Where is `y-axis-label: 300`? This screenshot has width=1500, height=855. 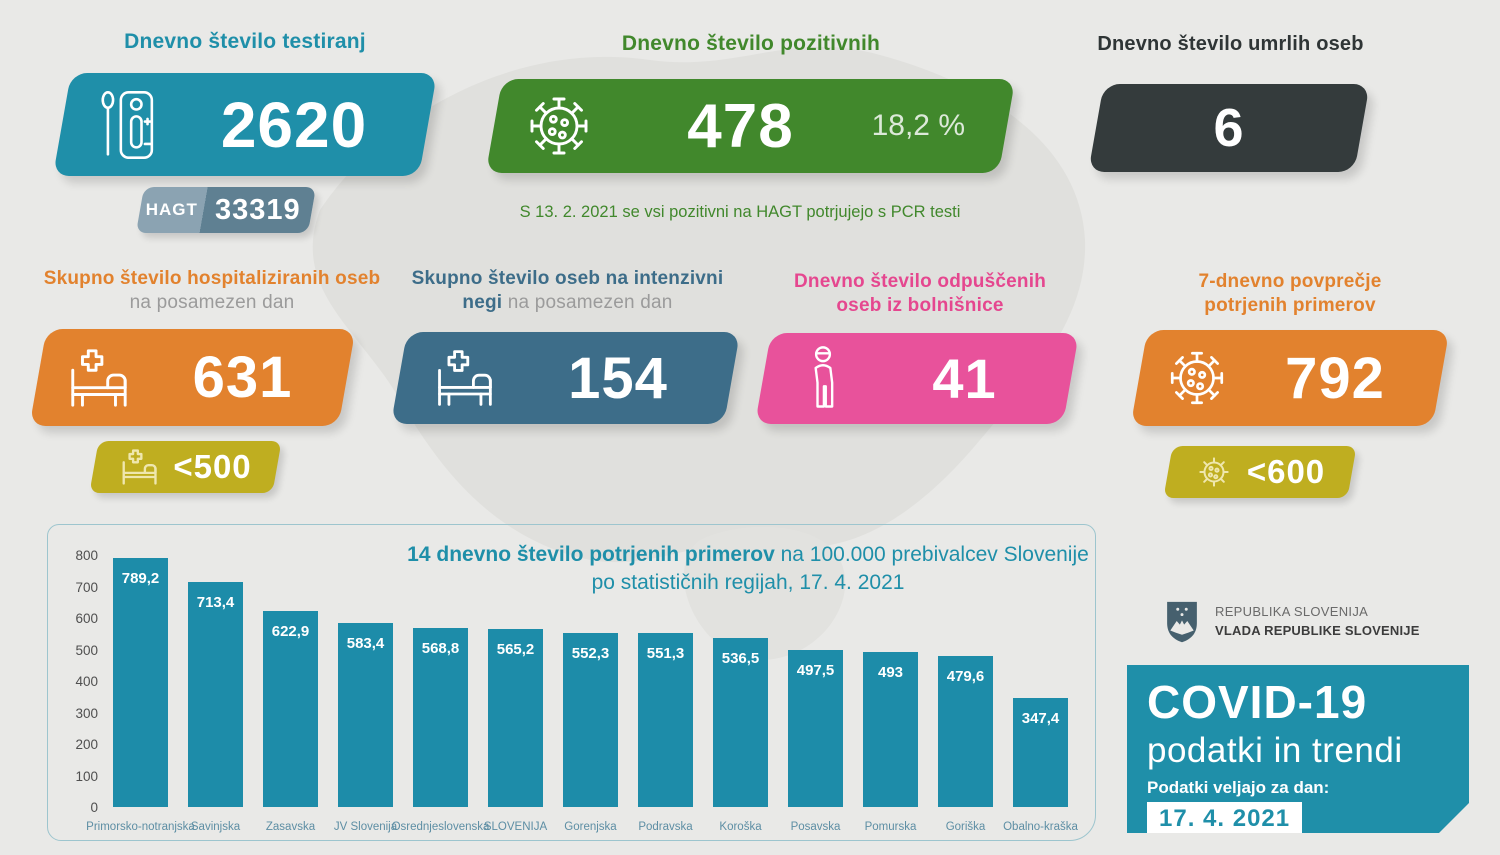 y-axis-label: 300 is located at coordinates (86, 713).